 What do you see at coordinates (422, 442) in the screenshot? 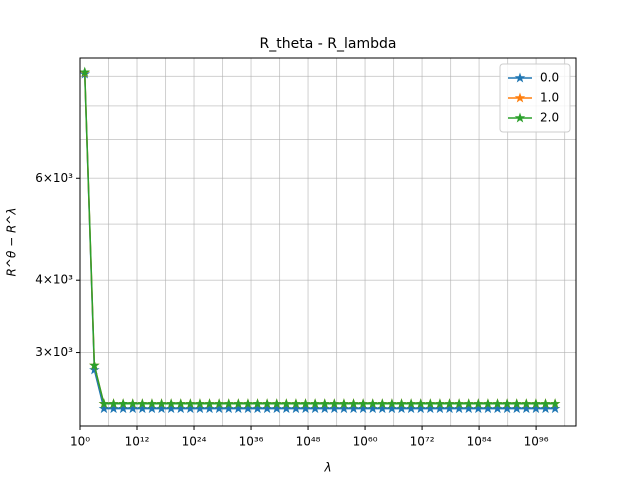
I see `x-tick-label: 10⁷²` at bounding box center [422, 442].